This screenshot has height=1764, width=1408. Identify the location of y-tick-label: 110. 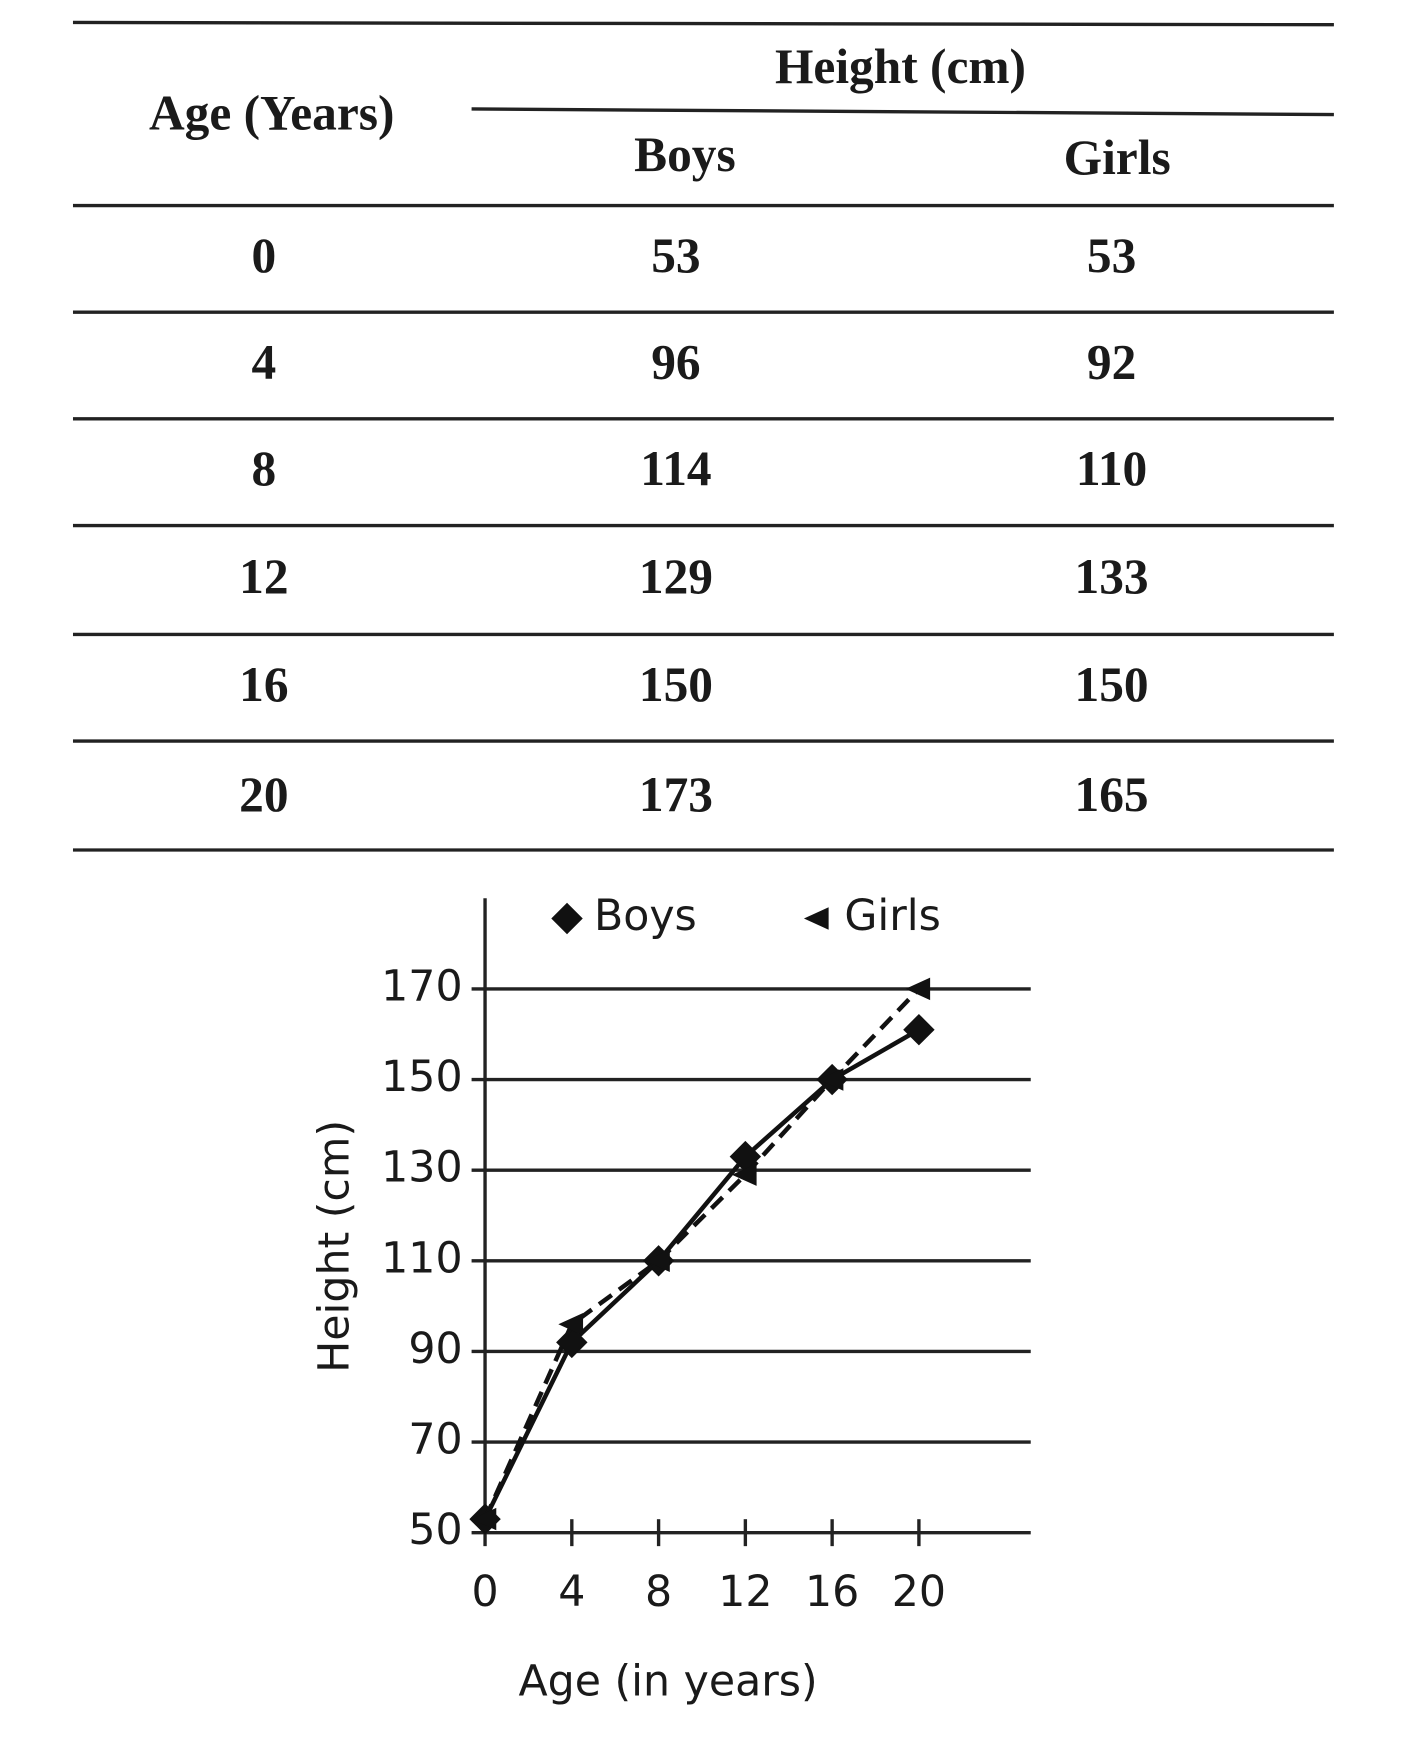
(421, 1258).